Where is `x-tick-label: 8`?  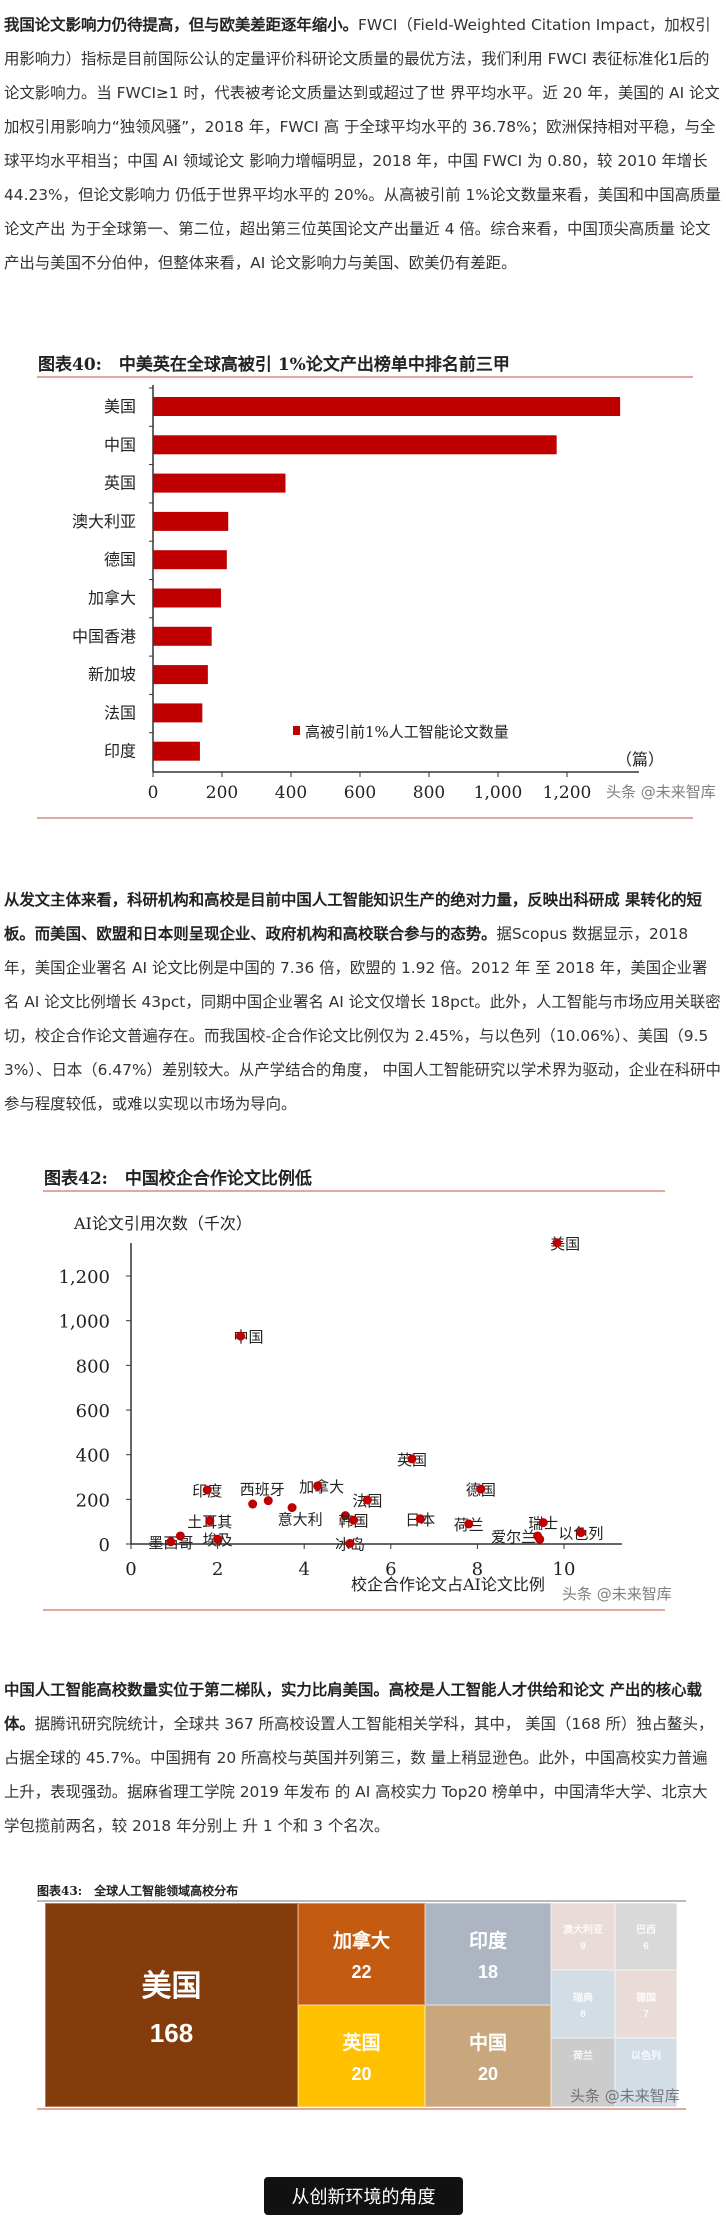
x-tick-label: 8 is located at coordinates (477, 1569).